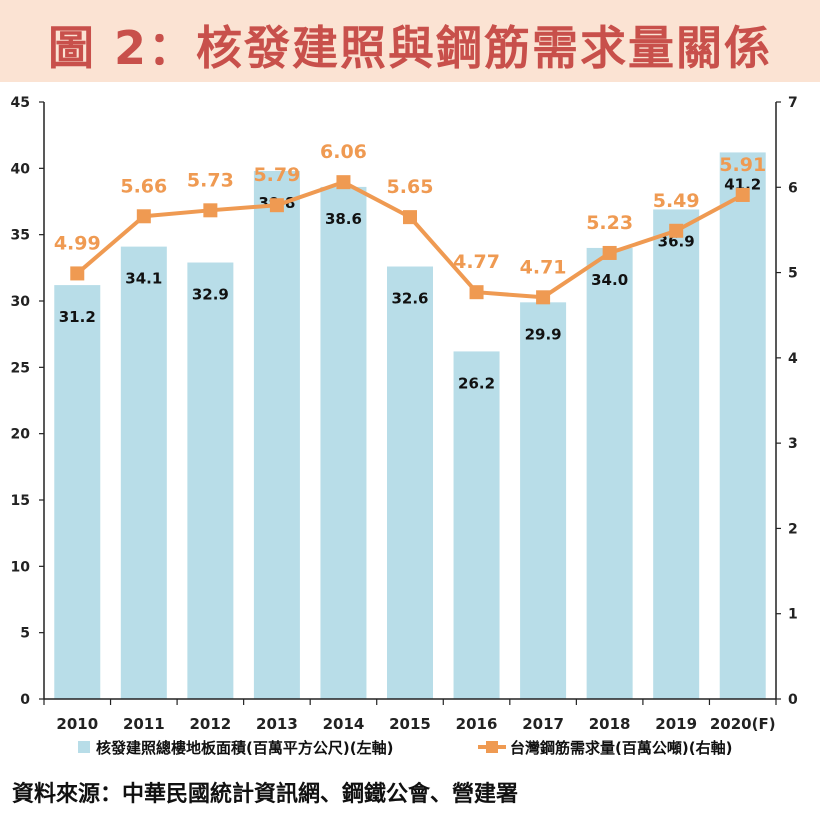  I want to click on bar-2011, so click(143, 472).